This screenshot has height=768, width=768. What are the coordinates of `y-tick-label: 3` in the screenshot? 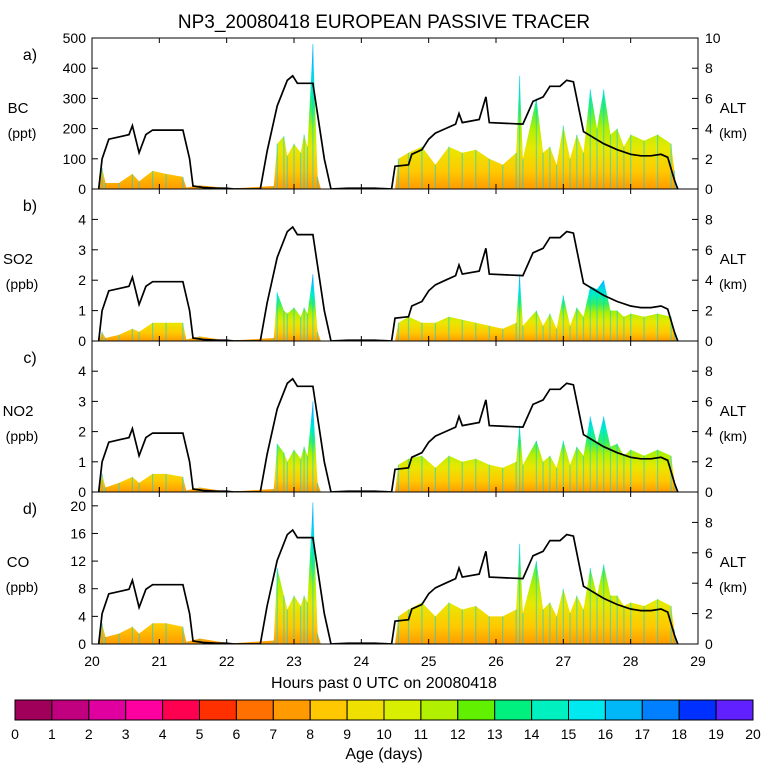 It's located at (82, 250).